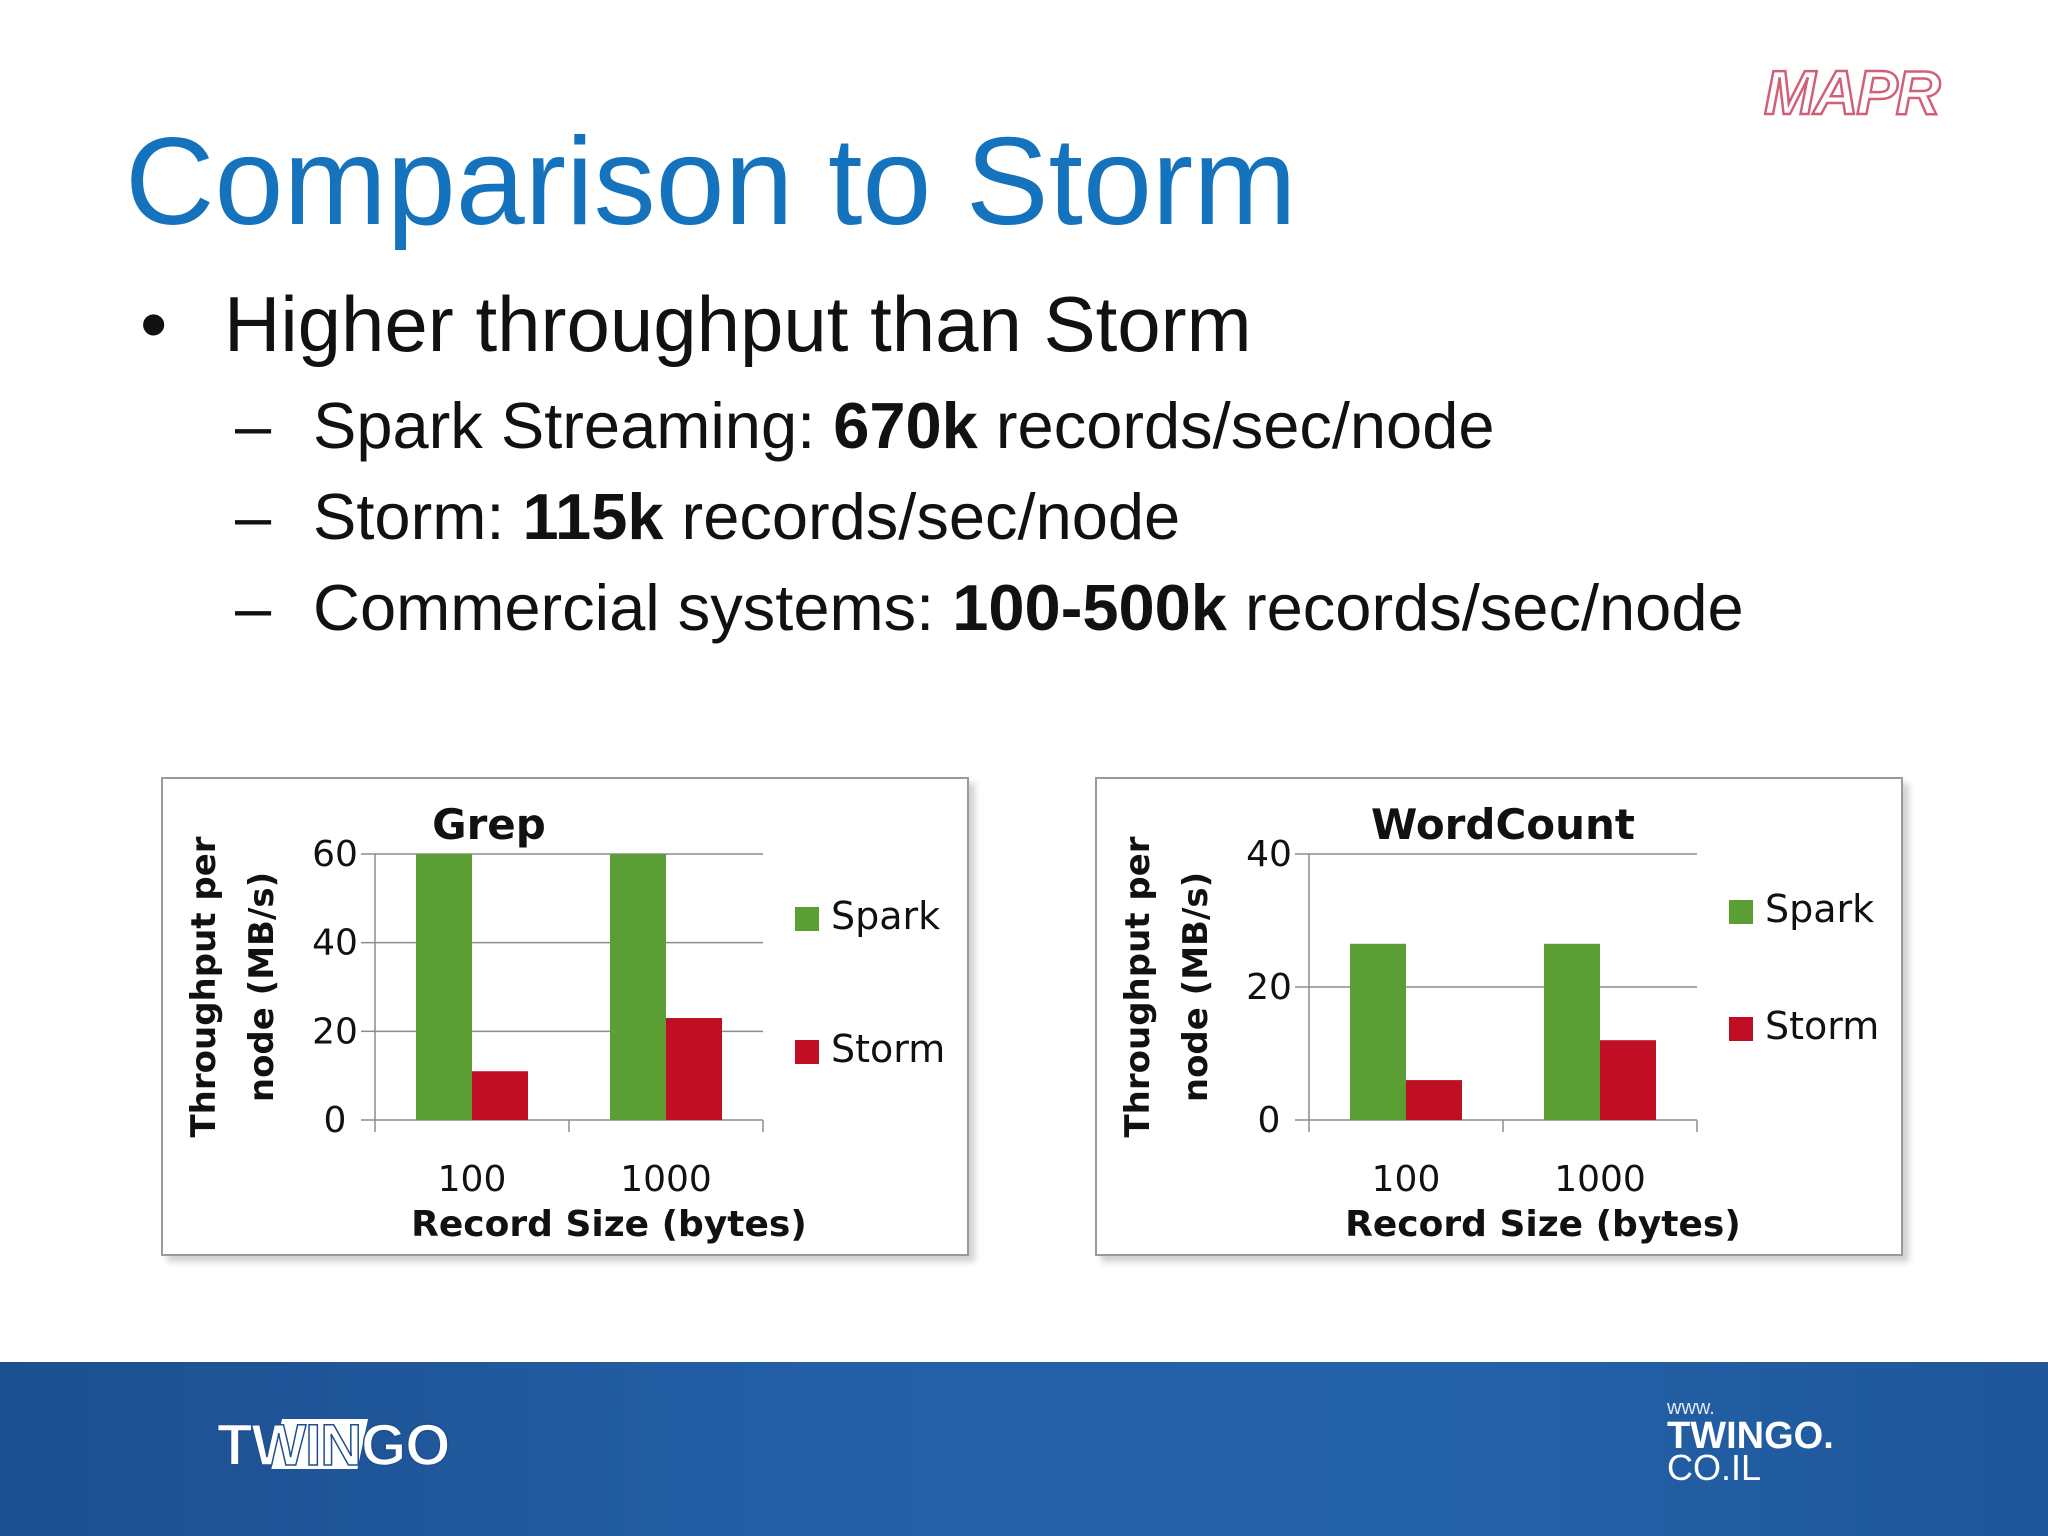 The image size is (2048, 1536). What do you see at coordinates (335, 854) in the screenshot?
I see `y-tick-label: 60` at bounding box center [335, 854].